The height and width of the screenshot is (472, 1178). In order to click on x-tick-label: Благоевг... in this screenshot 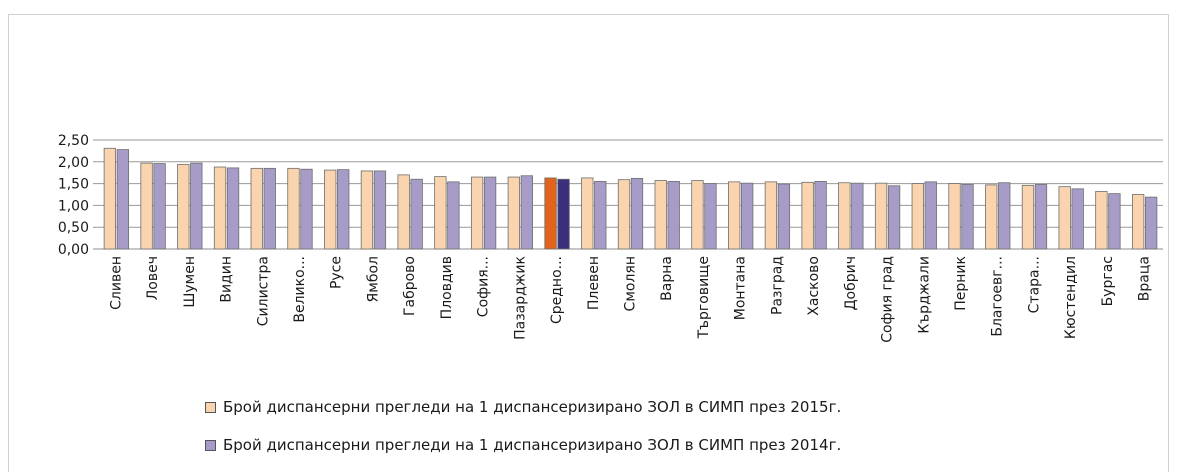, I will do `click(998, 296)`.